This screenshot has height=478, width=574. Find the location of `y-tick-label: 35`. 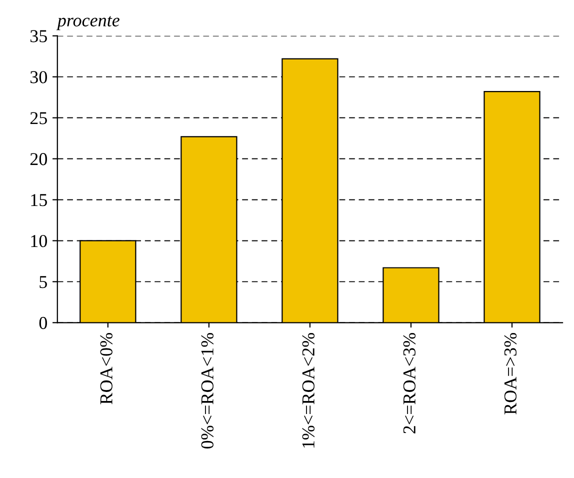

y-tick-label: 35 is located at coordinates (38, 36).